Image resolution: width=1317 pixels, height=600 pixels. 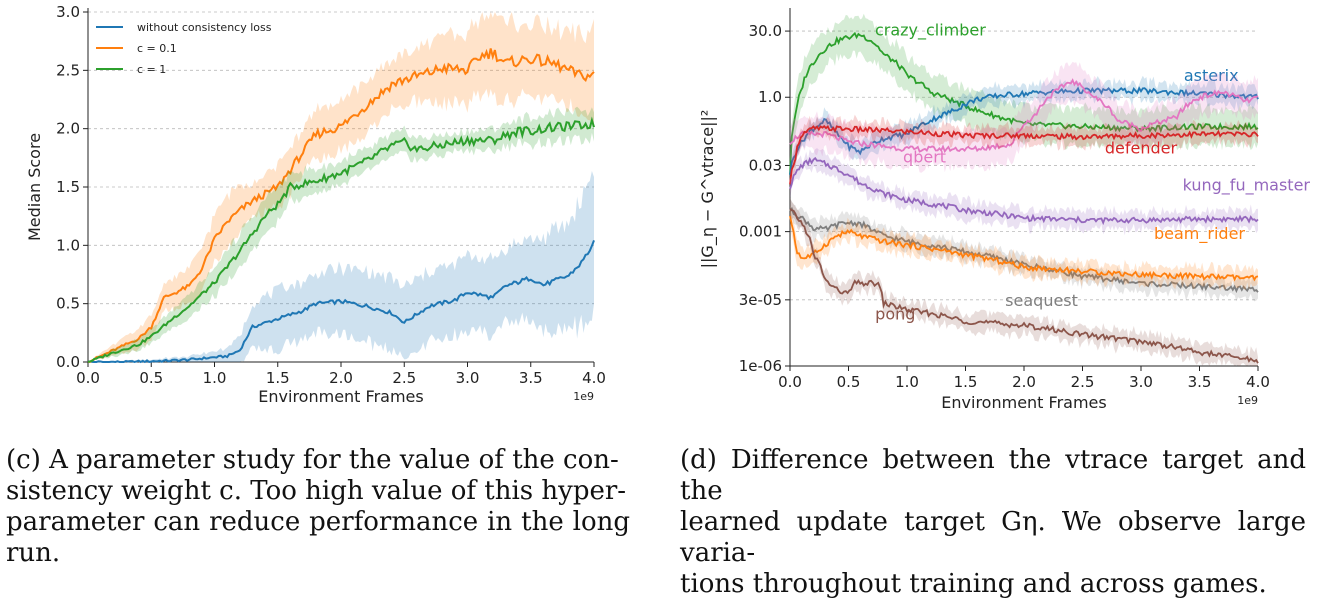 What do you see at coordinates (1258, 382) in the screenshot?
I see `xtick-label-d-8: 4.0` at bounding box center [1258, 382].